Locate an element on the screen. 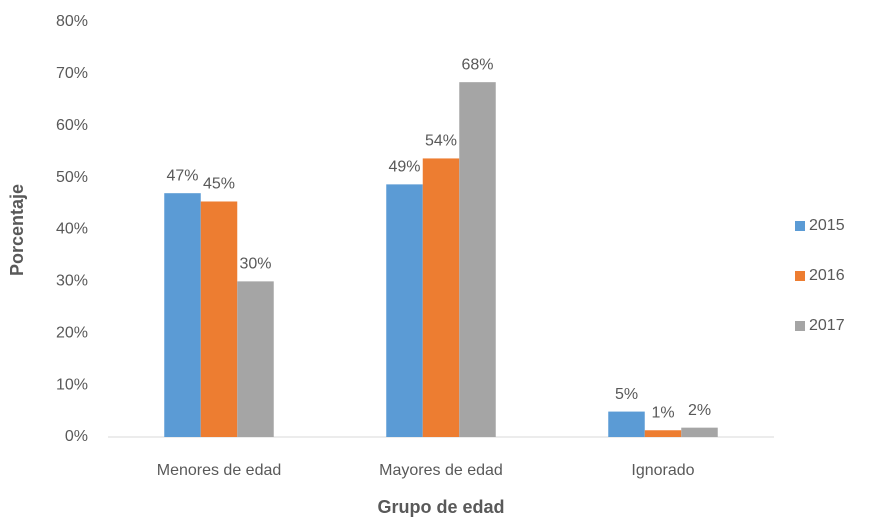 The image size is (890, 522). data-label: 30% is located at coordinates (255, 264).